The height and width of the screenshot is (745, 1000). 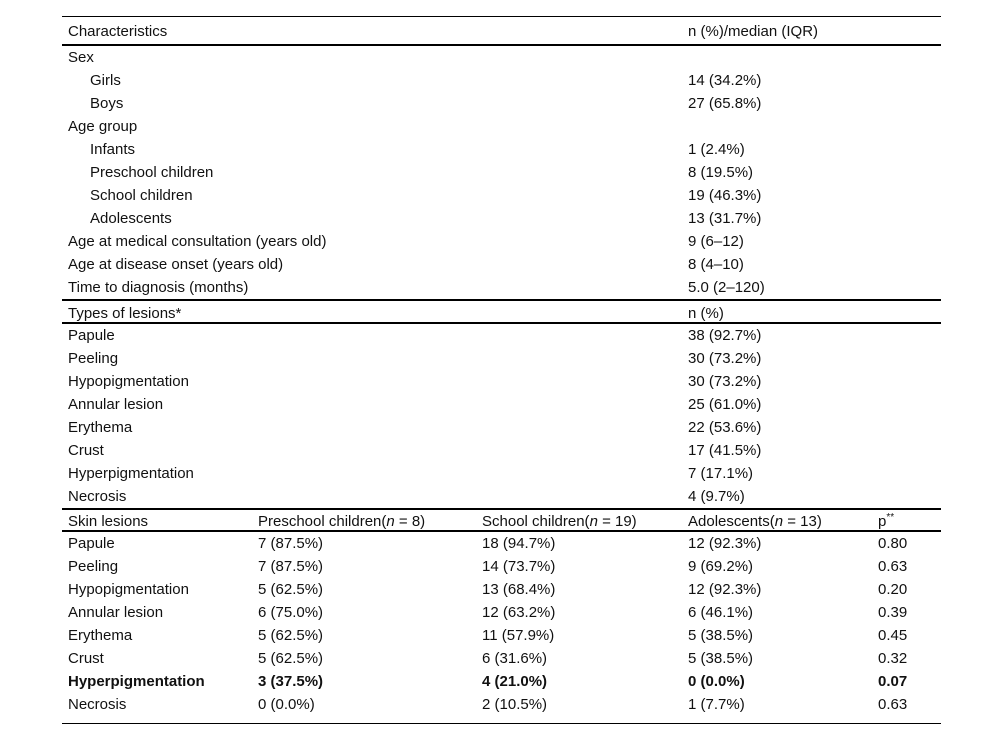 I want to click on section3-header-p-value: p**, so click(x=886, y=522).